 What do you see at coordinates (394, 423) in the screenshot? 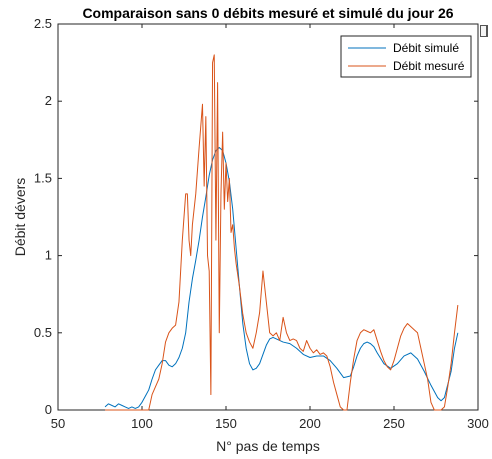
I see `x-tick-label: 250` at bounding box center [394, 423].